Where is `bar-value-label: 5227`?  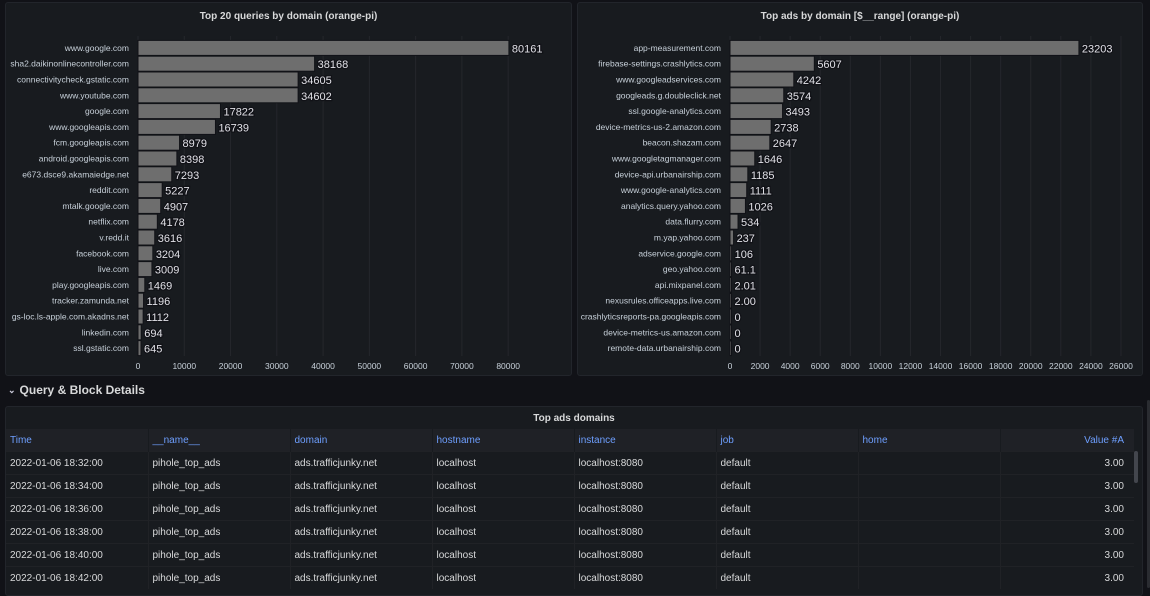
bar-value-label: 5227 is located at coordinates (177, 192).